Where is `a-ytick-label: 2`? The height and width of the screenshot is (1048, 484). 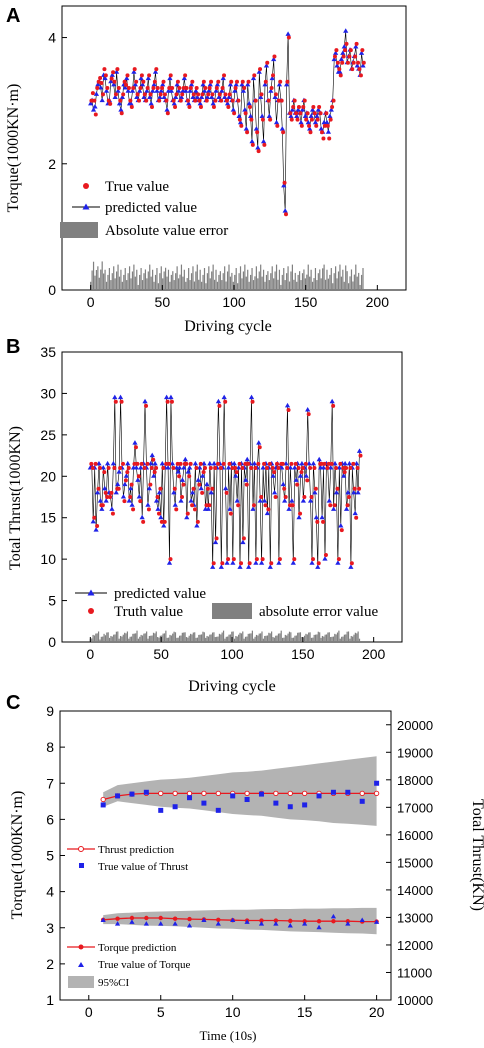 a-ytick-label: 2 is located at coordinates (52, 164).